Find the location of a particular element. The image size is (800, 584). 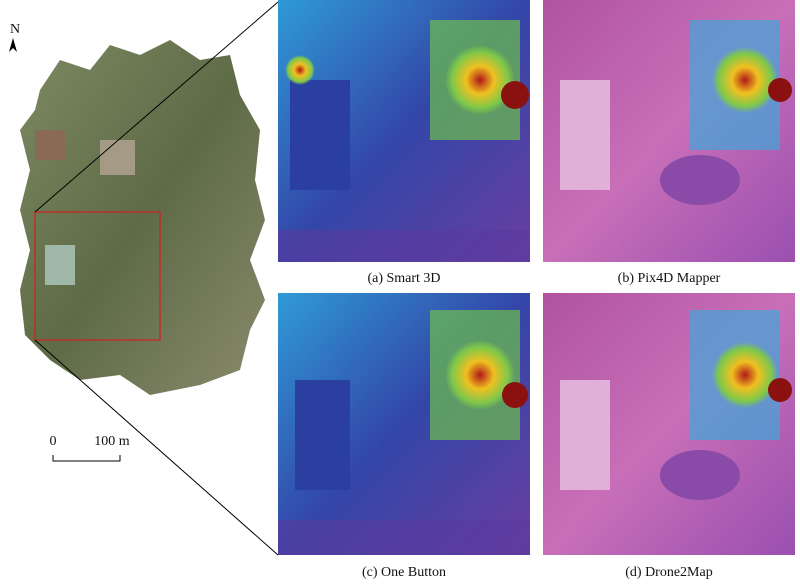

scale-label: 100 m is located at coordinates (112, 441).